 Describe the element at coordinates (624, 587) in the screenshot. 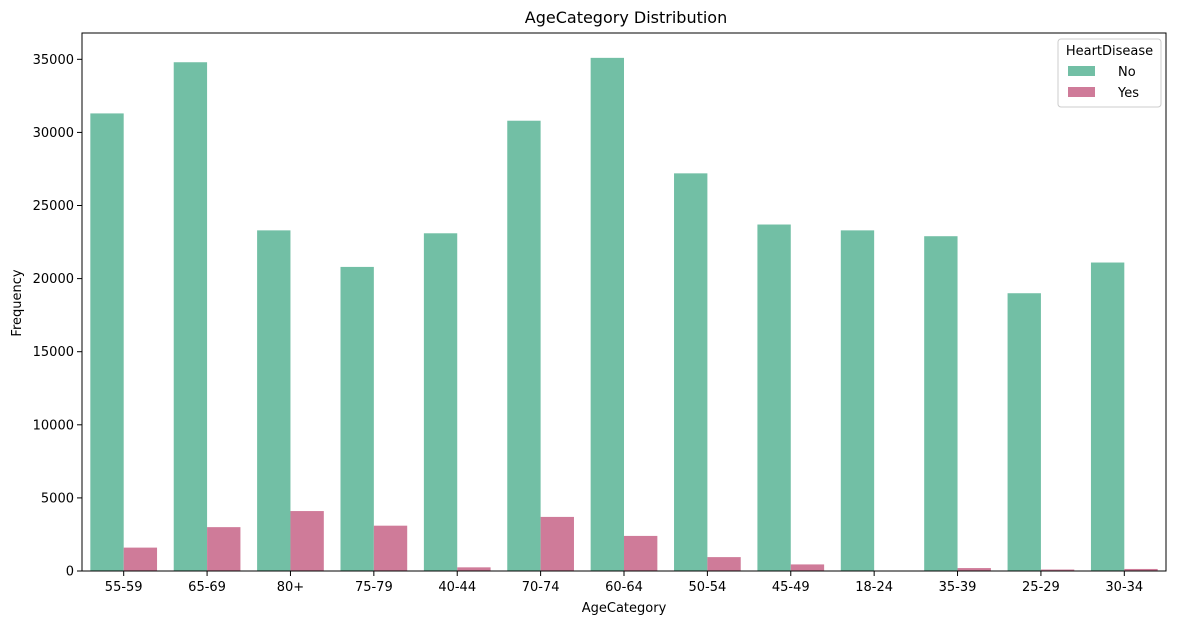

I see `x-tick-label: 60-64` at that location.